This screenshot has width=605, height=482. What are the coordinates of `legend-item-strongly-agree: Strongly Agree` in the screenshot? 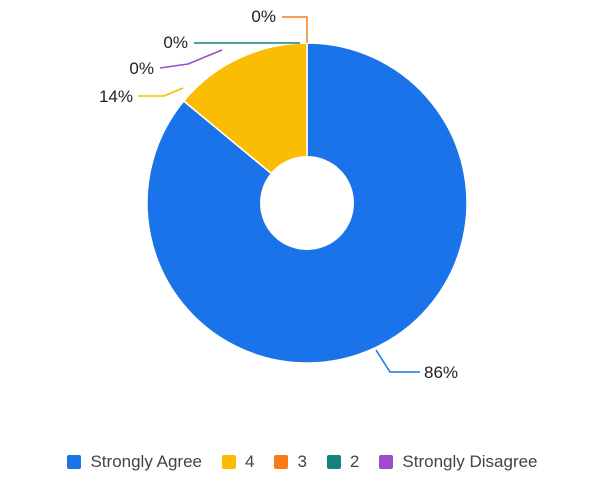 It's located at (134, 462).